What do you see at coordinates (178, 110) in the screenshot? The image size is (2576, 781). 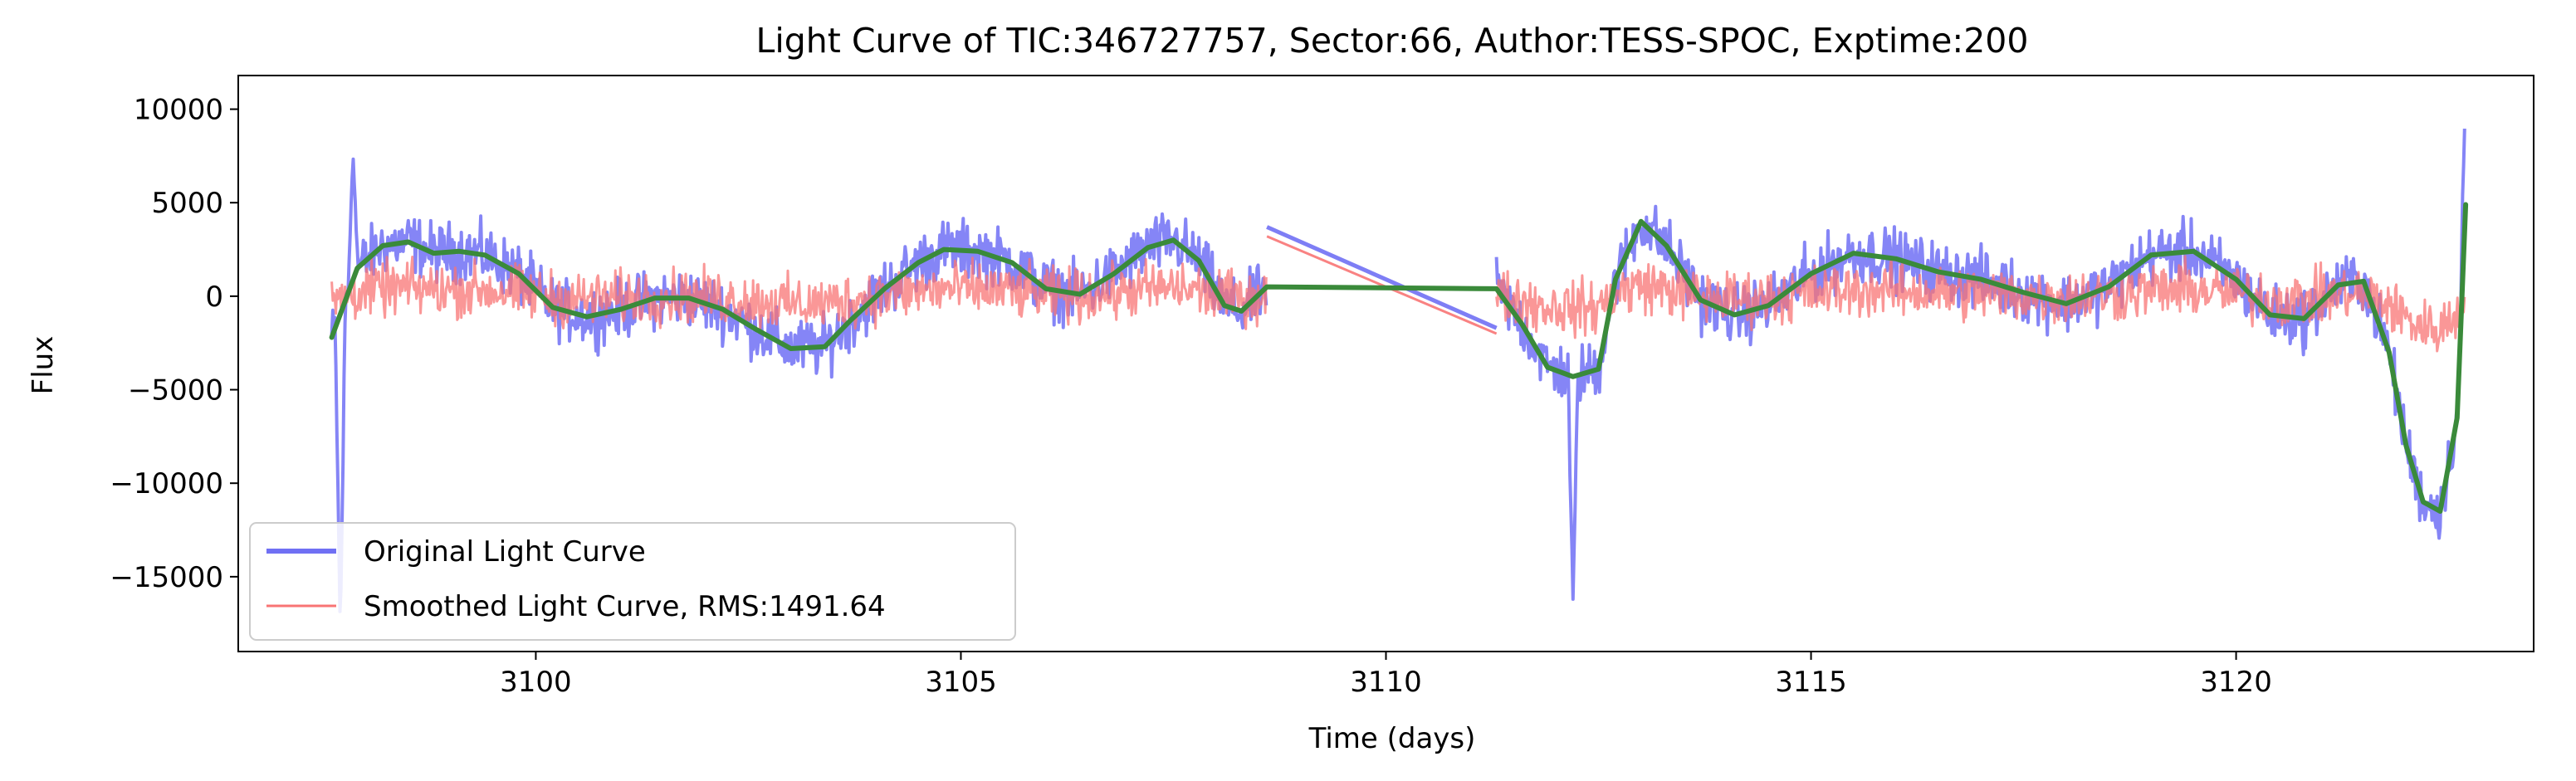 I see `y-tick-label: 10000` at bounding box center [178, 110].